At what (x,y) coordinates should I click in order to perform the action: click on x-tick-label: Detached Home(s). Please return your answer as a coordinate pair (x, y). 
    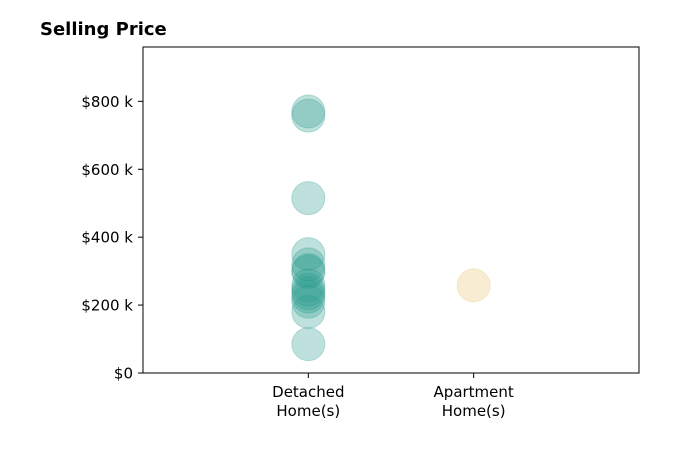
    Looking at the image, I should click on (308, 401).